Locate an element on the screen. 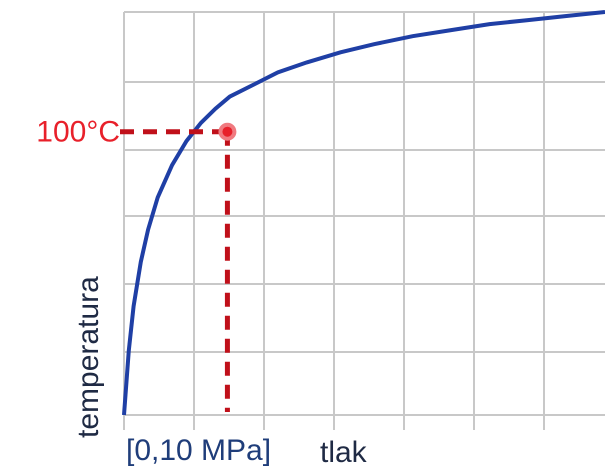  x-marker-label: [0,10 MPa] is located at coordinates (198, 450).